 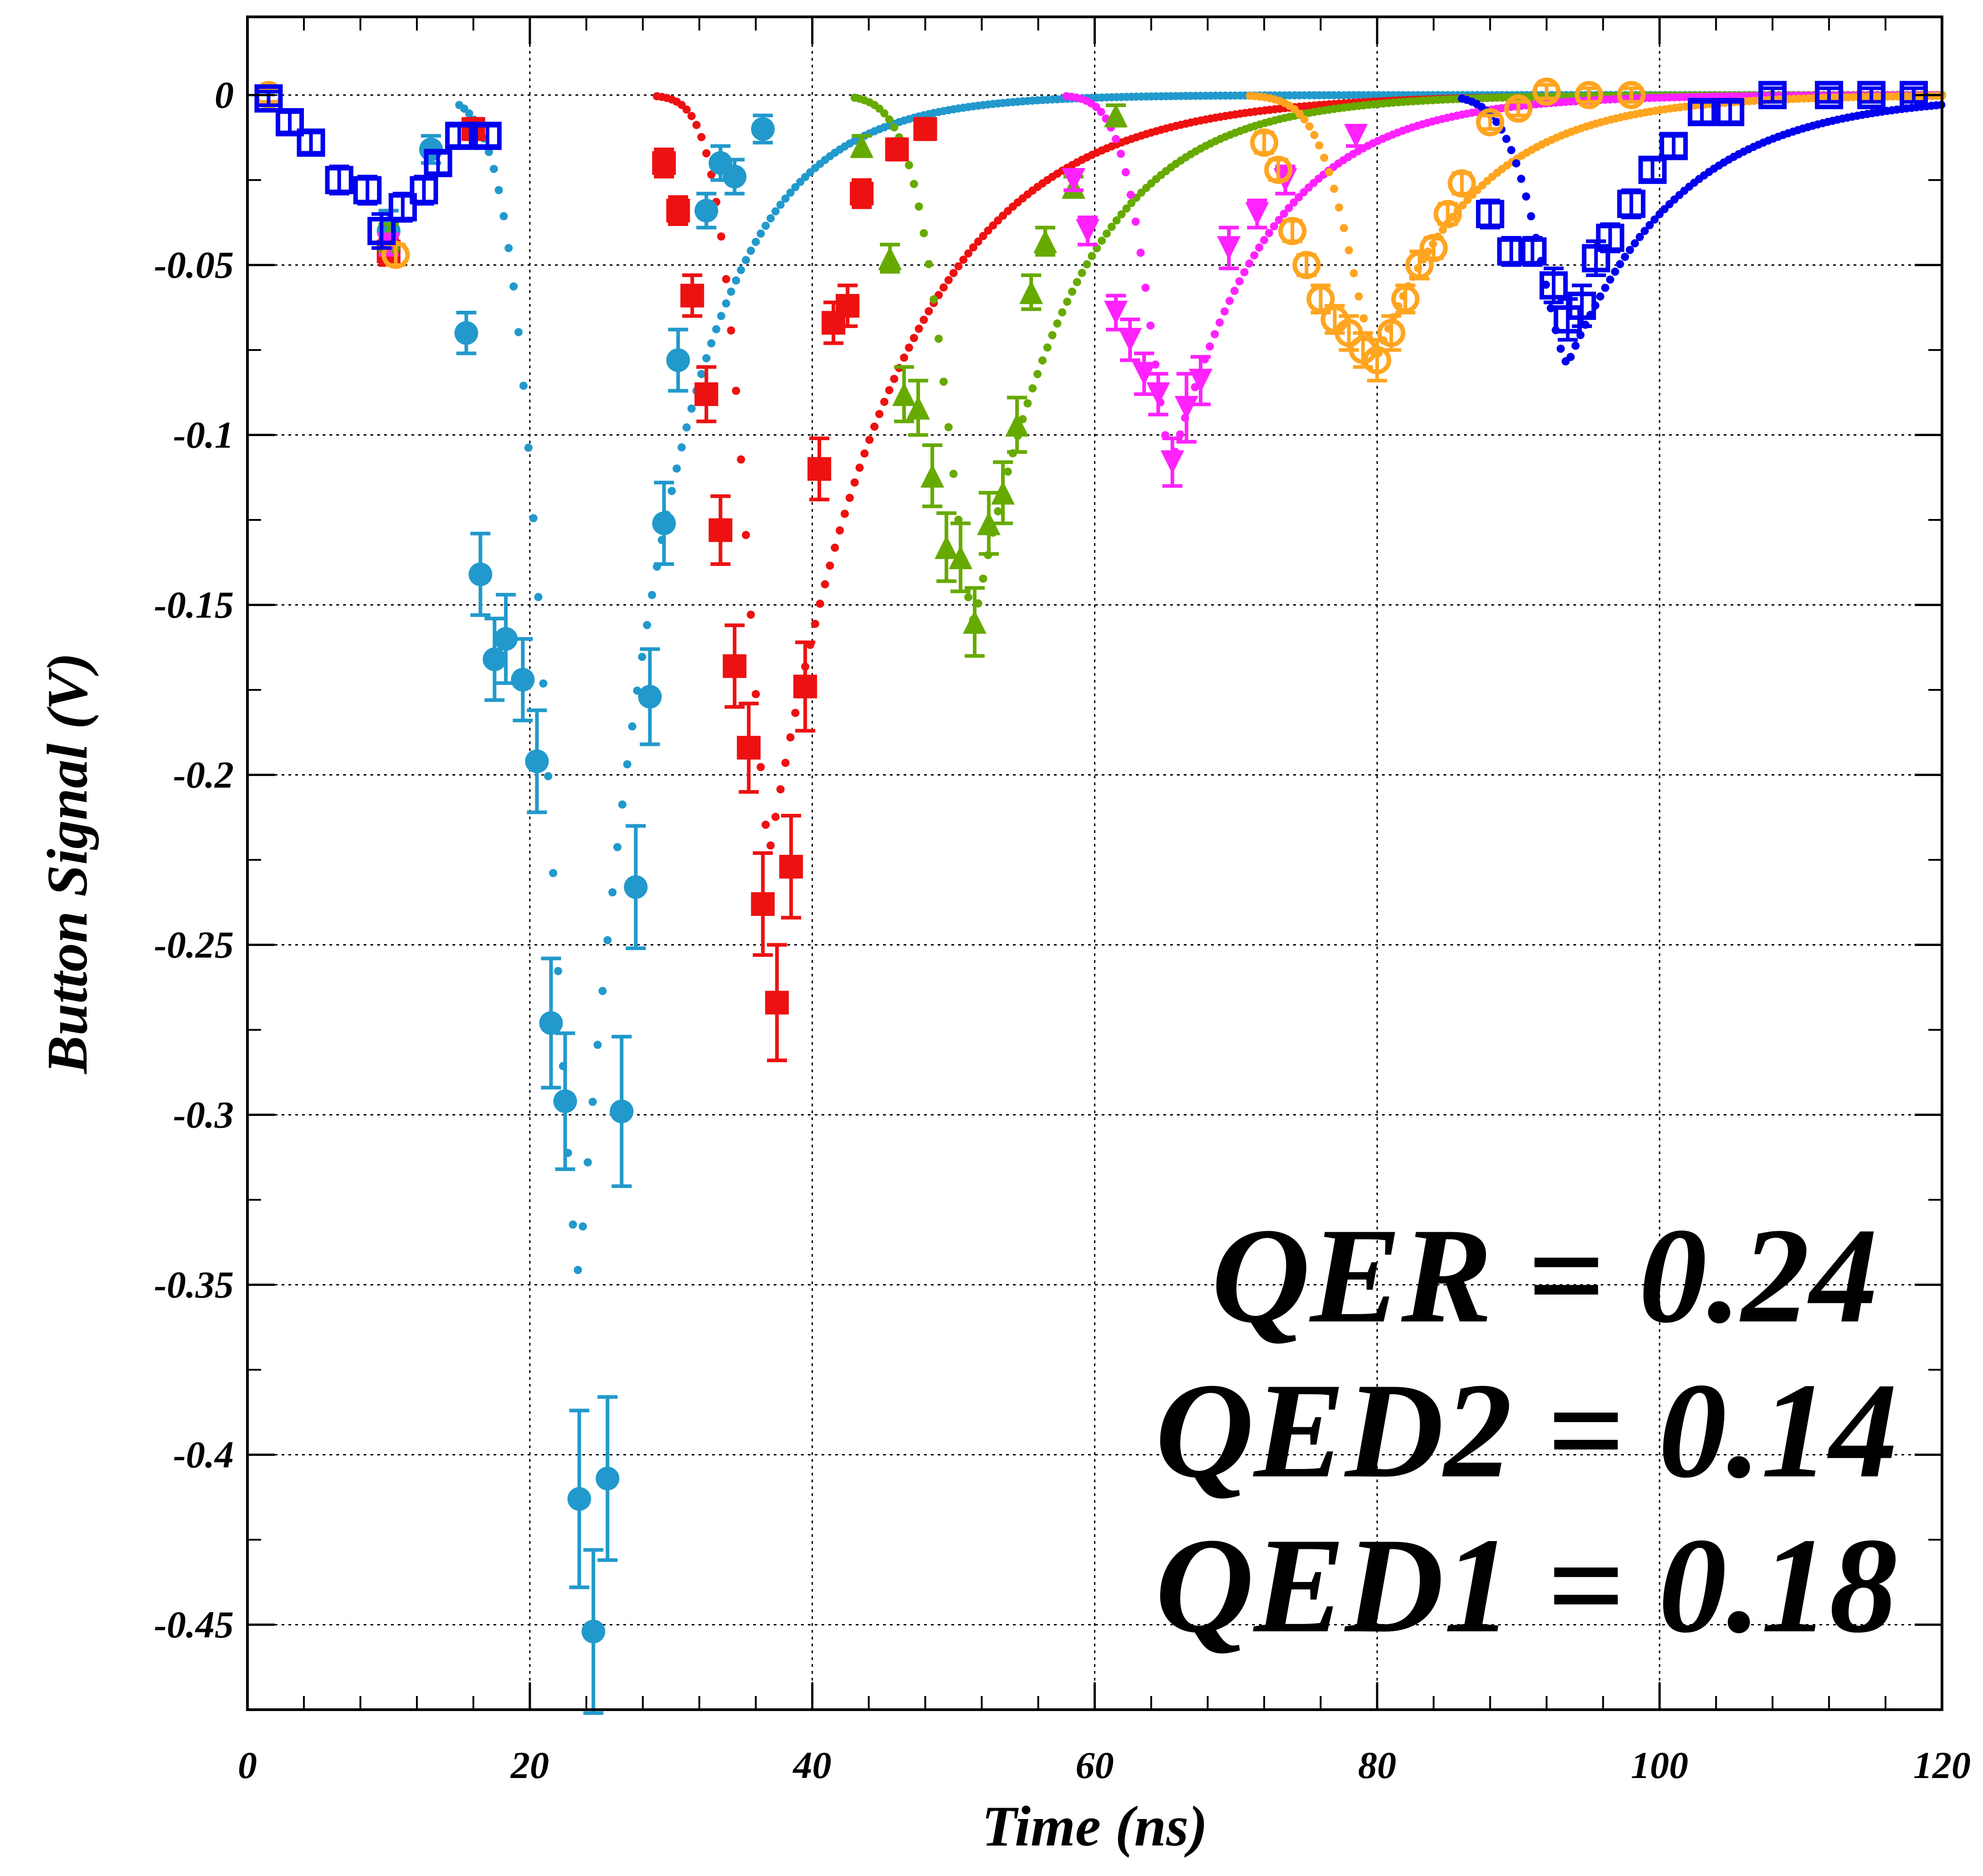 What do you see at coordinates (194, 1625) in the screenshot?
I see `y-tick-label: -0.45` at bounding box center [194, 1625].